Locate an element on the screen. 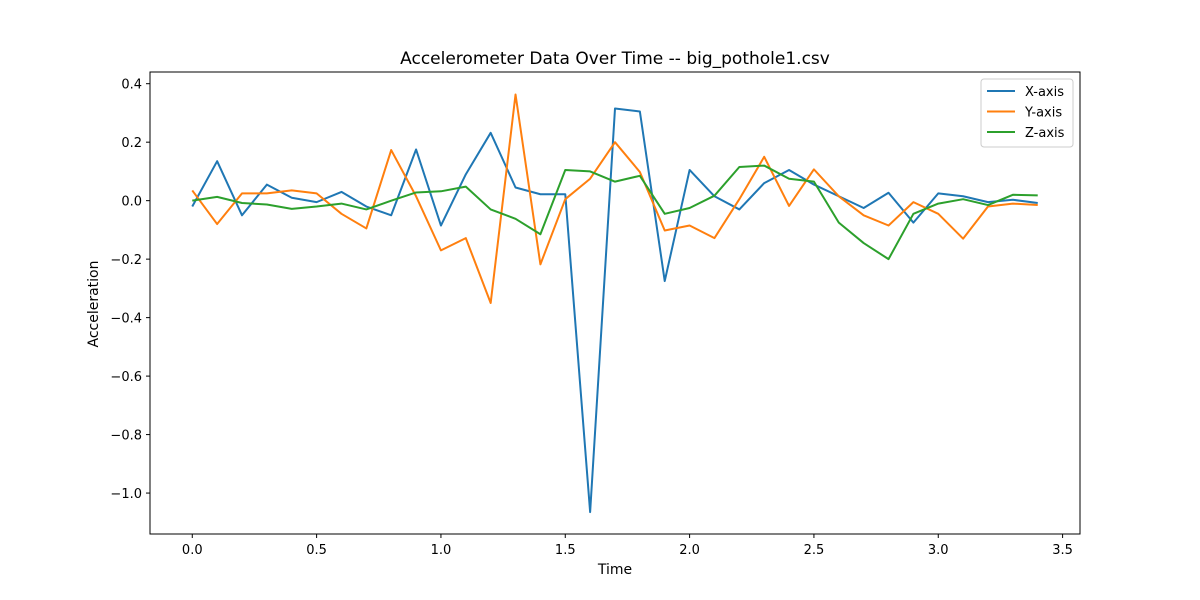 The height and width of the screenshot is (600, 1200). y-axis-label: Acceleration is located at coordinates (94, 304).